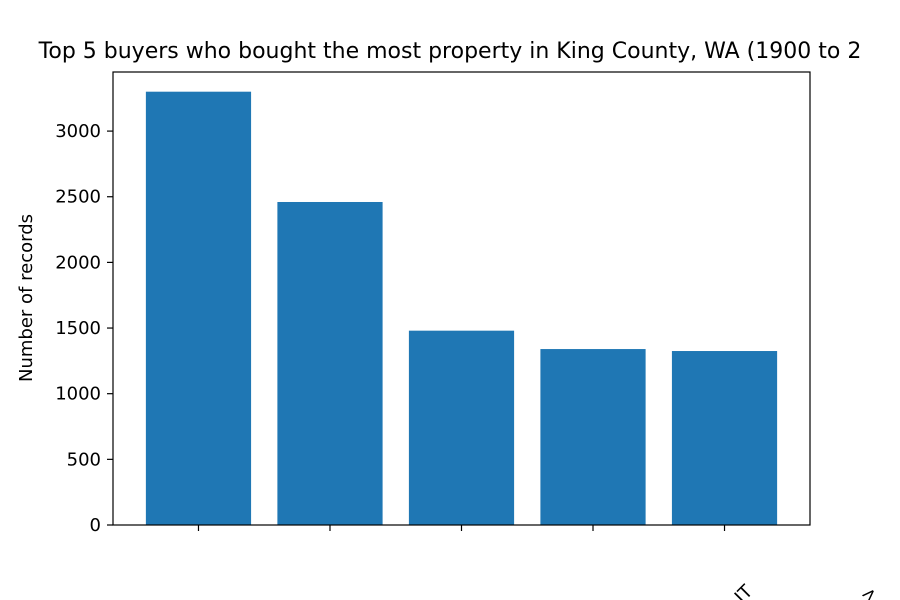 This screenshot has height=600, width=900. What do you see at coordinates (78, 328) in the screenshot?
I see `y-tick-label-1500: 1500` at bounding box center [78, 328].